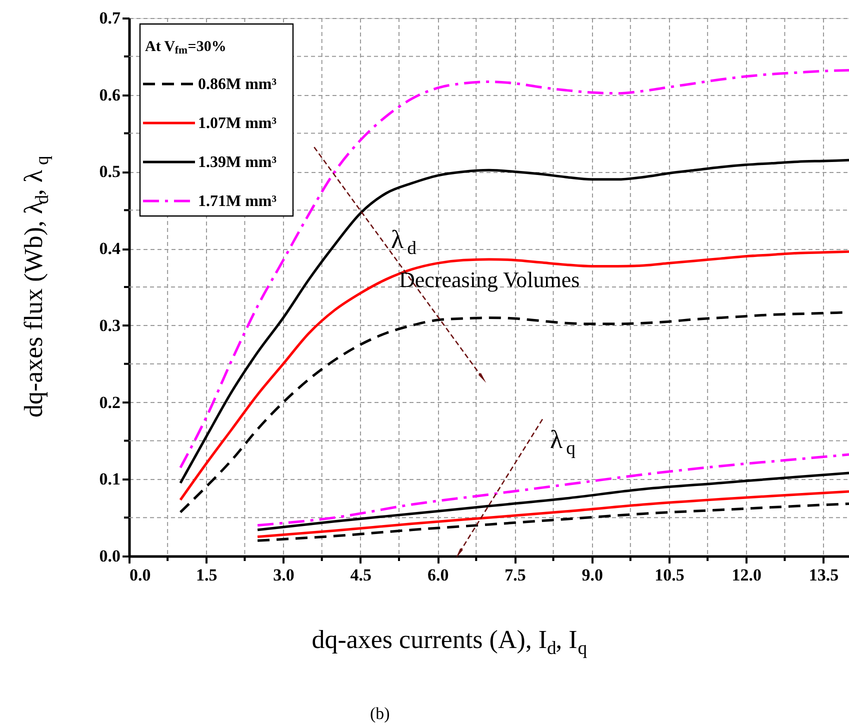  I want to click on x-tick-label: 7.5, so click(515, 575).